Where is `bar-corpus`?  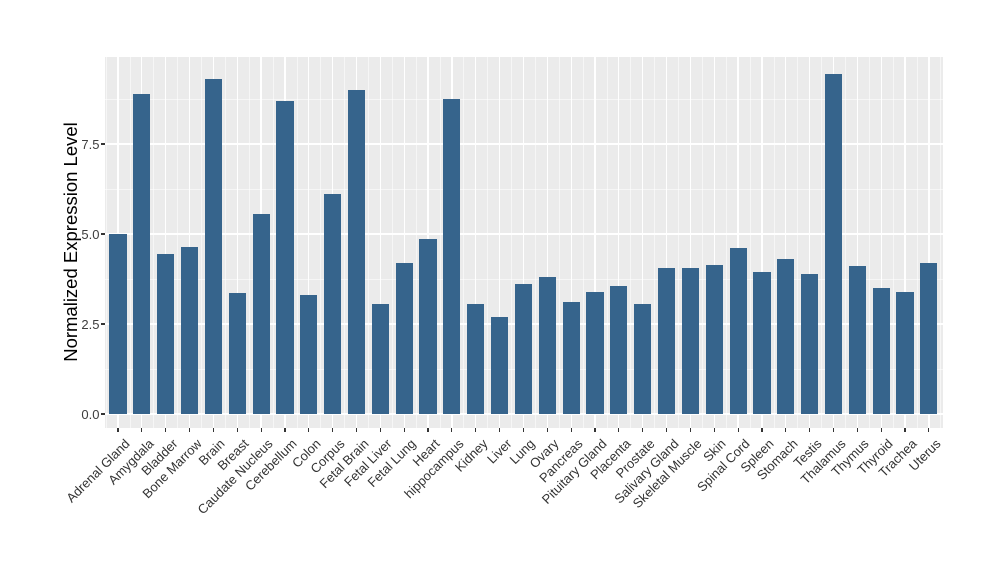
bar-corpus is located at coordinates (333, 304).